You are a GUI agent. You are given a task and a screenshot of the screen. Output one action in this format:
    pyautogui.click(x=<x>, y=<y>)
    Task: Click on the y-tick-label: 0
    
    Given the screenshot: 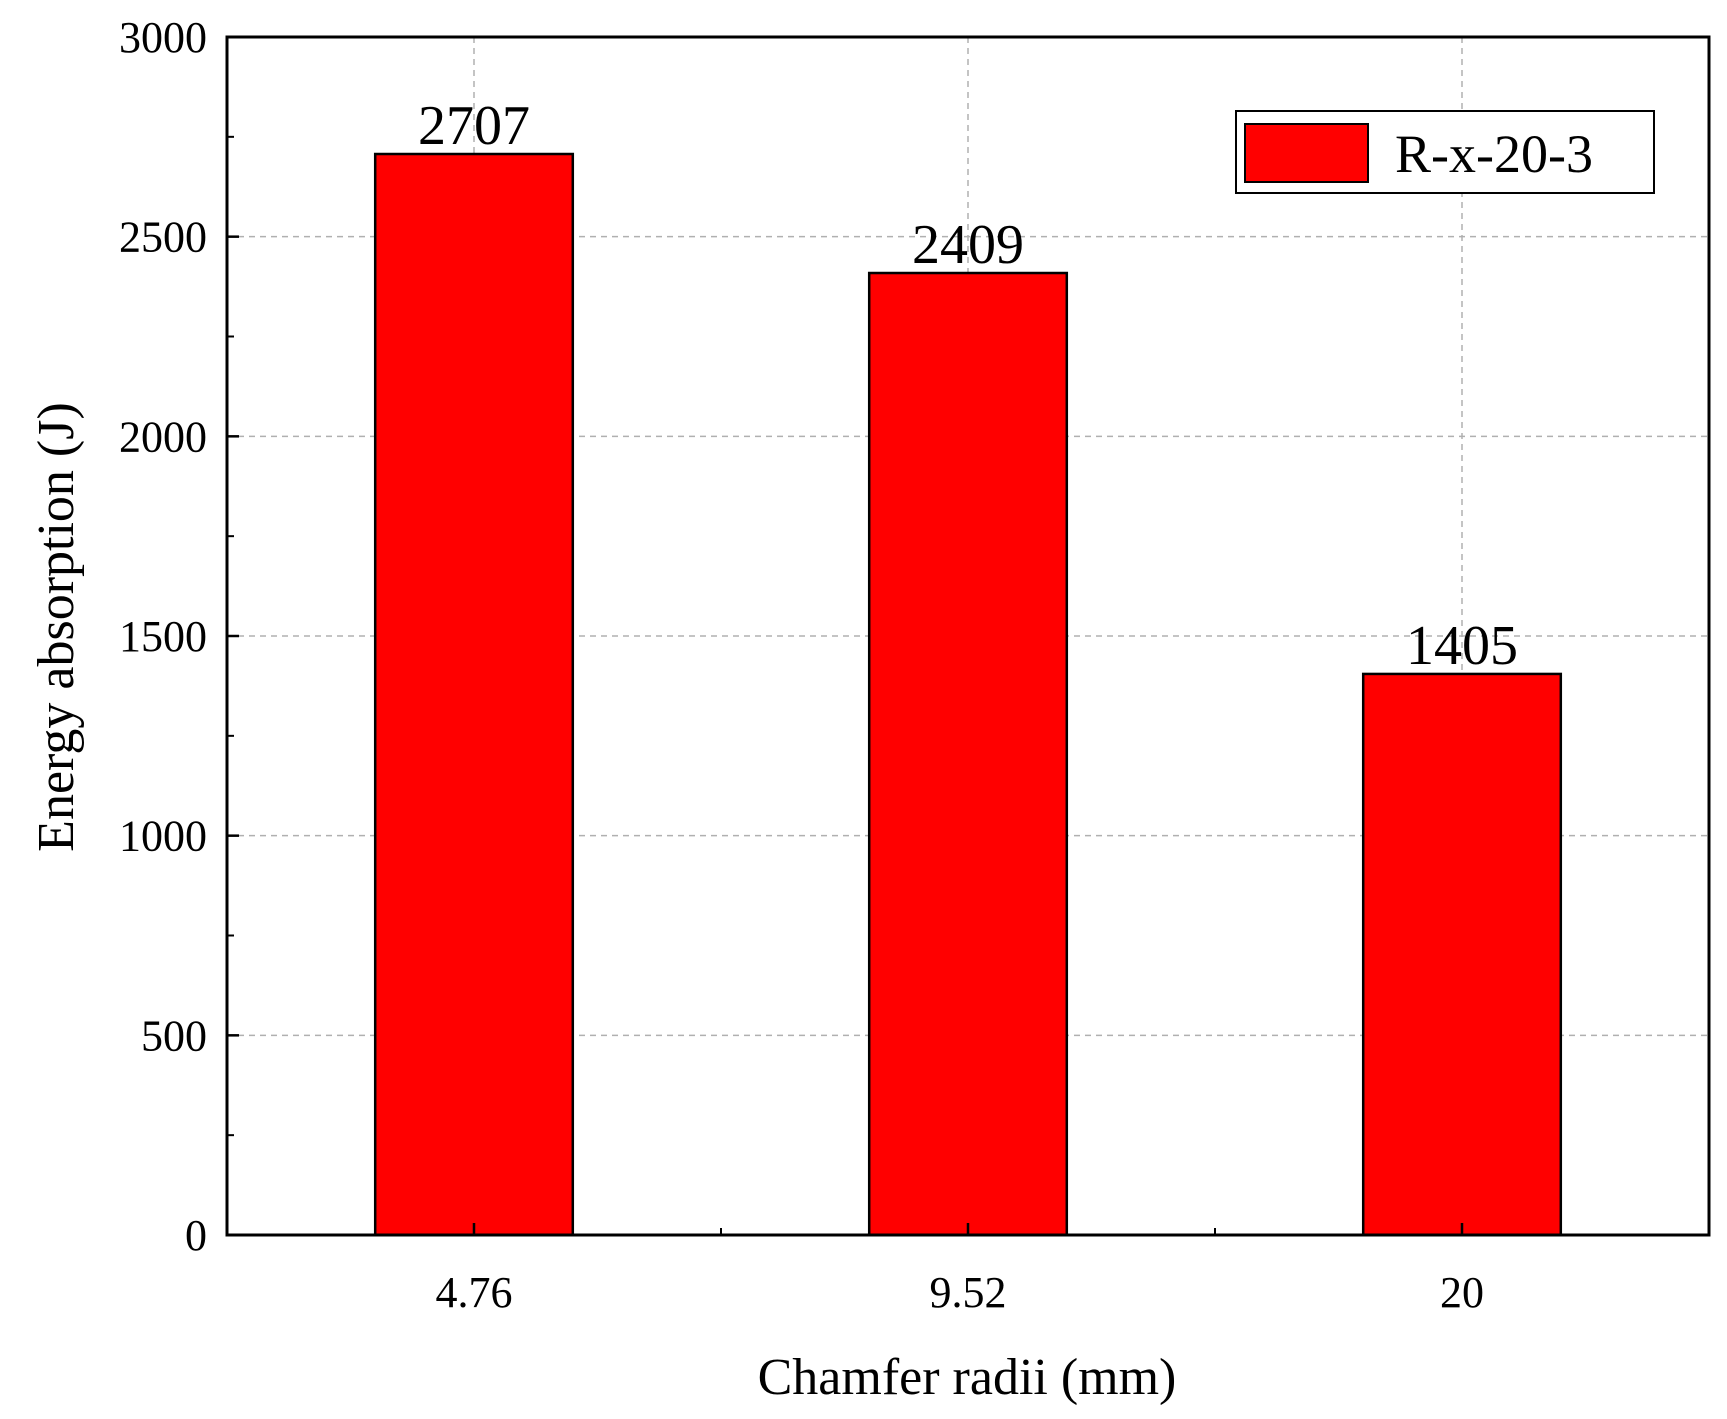 What is the action you would take?
    pyautogui.click(x=196, y=1235)
    